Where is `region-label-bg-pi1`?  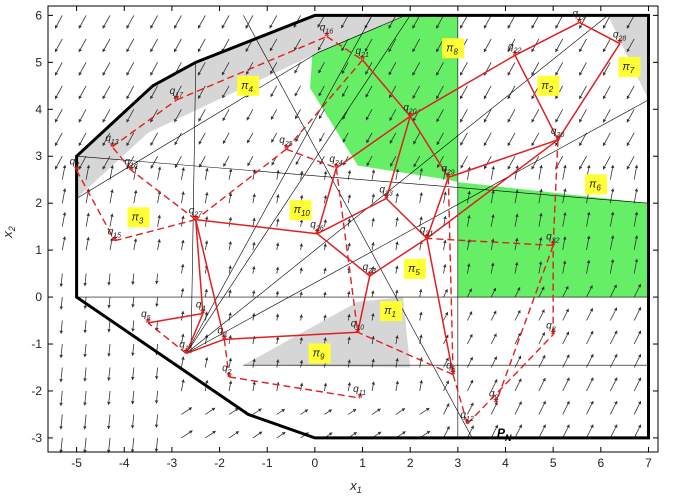
region-label-bg-pi1 is located at coordinates (391, 311).